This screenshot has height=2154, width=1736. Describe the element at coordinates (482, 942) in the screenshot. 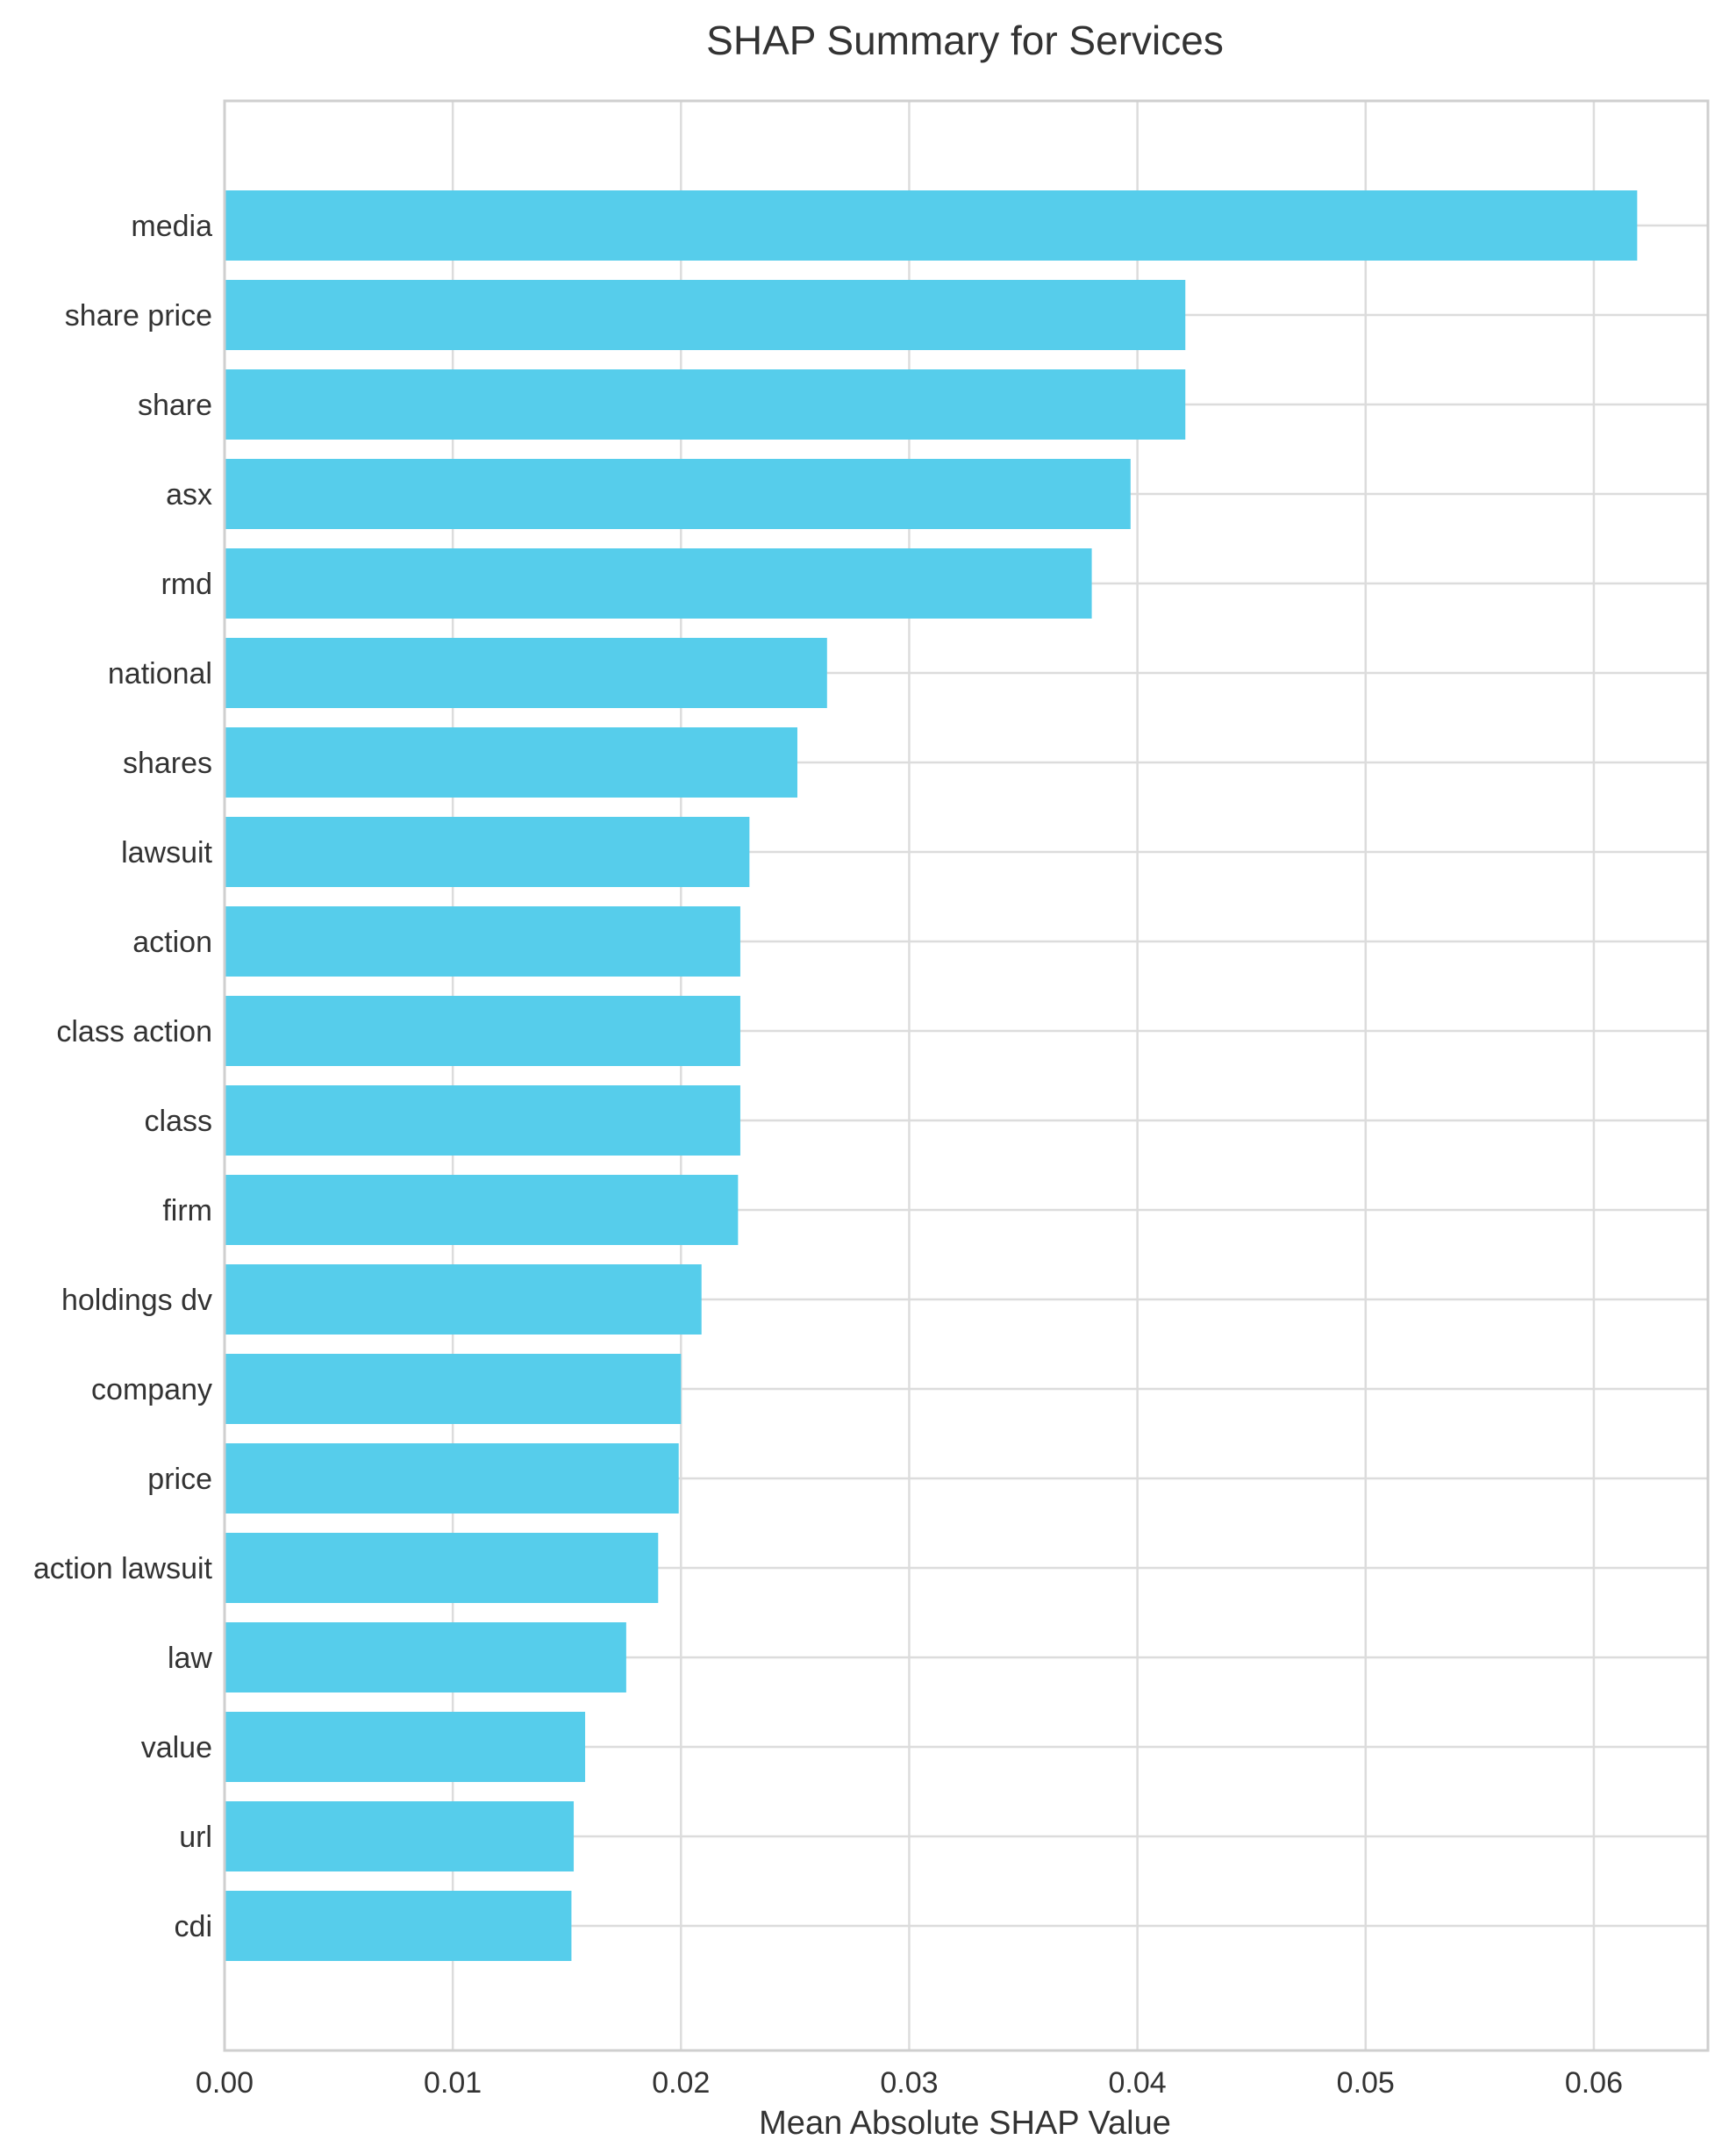

I see `bar-action` at that location.